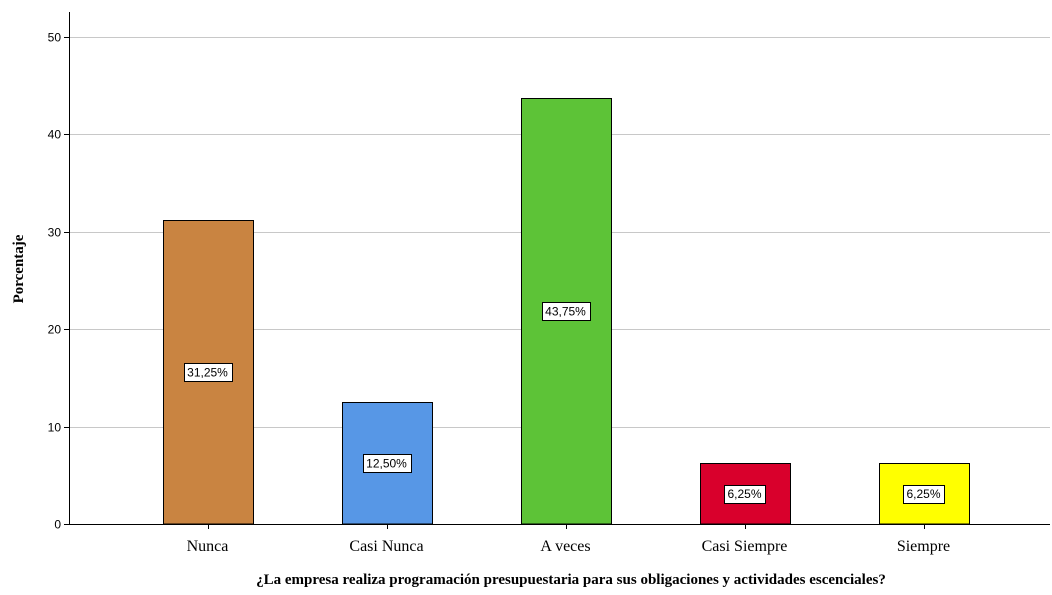 Image resolution: width=1052 pixels, height=595 pixels. Describe the element at coordinates (565, 546) in the screenshot. I see `x-tick-label: A veces` at that location.